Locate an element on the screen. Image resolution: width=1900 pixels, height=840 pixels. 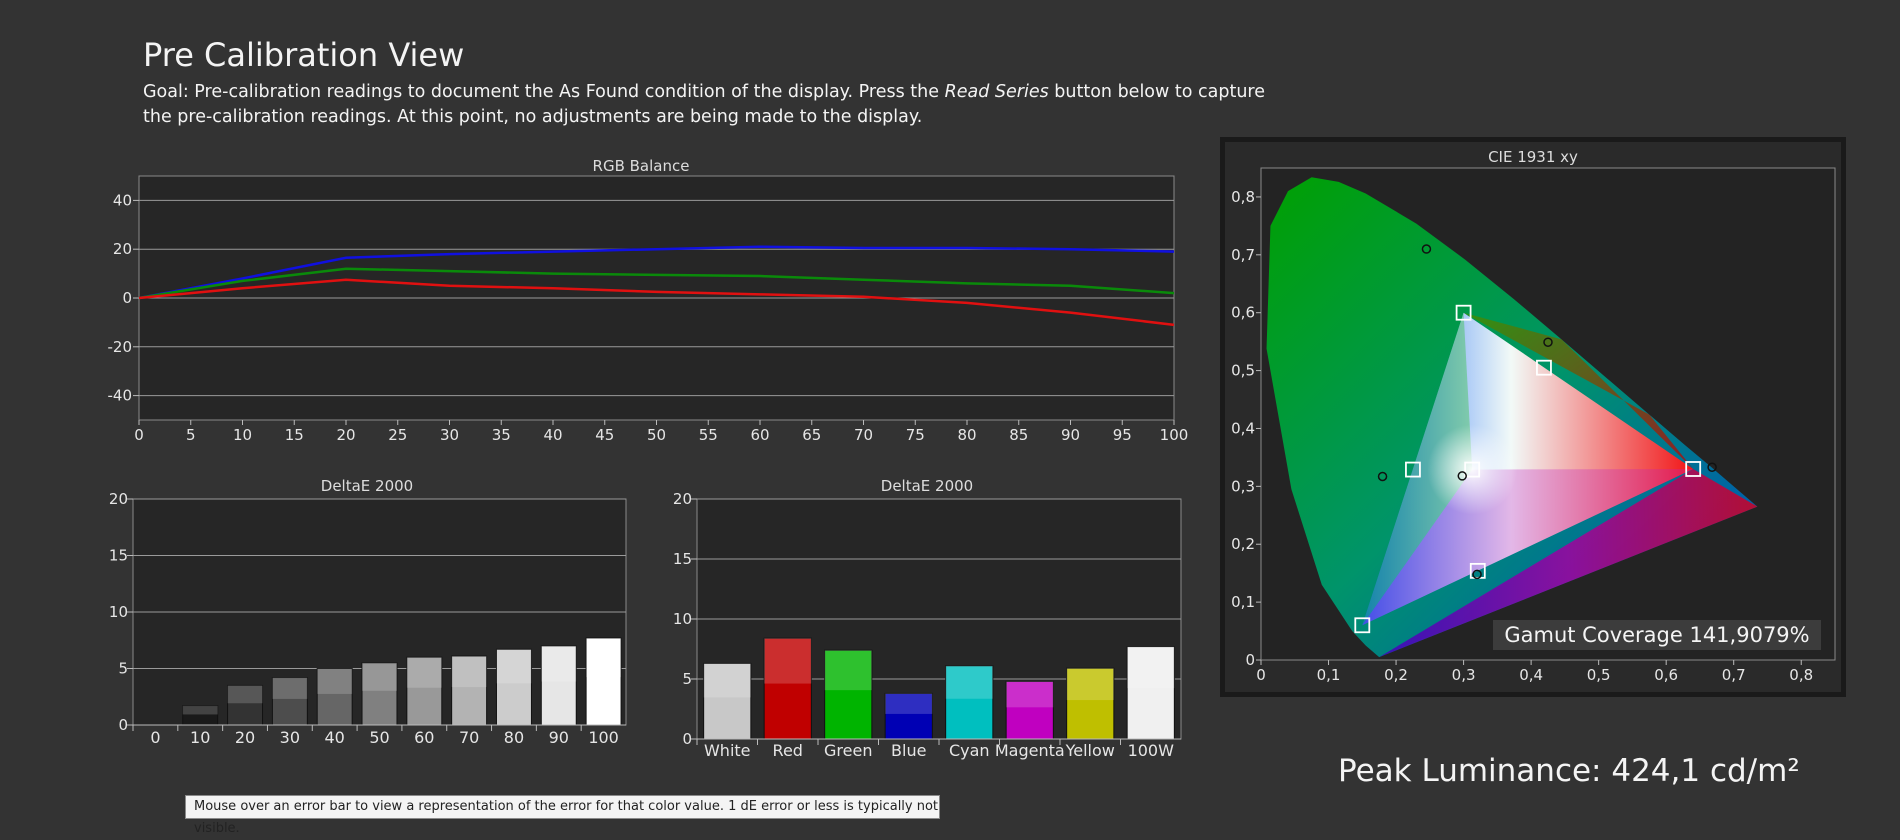
grayscale-category-label: 50 is located at coordinates (379, 737).